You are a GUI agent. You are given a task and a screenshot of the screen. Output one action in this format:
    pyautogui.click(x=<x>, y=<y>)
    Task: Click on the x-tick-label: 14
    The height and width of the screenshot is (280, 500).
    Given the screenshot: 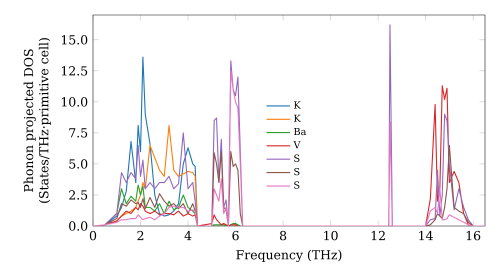 What is the action you would take?
    pyautogui.click(x=426, y=235)
    